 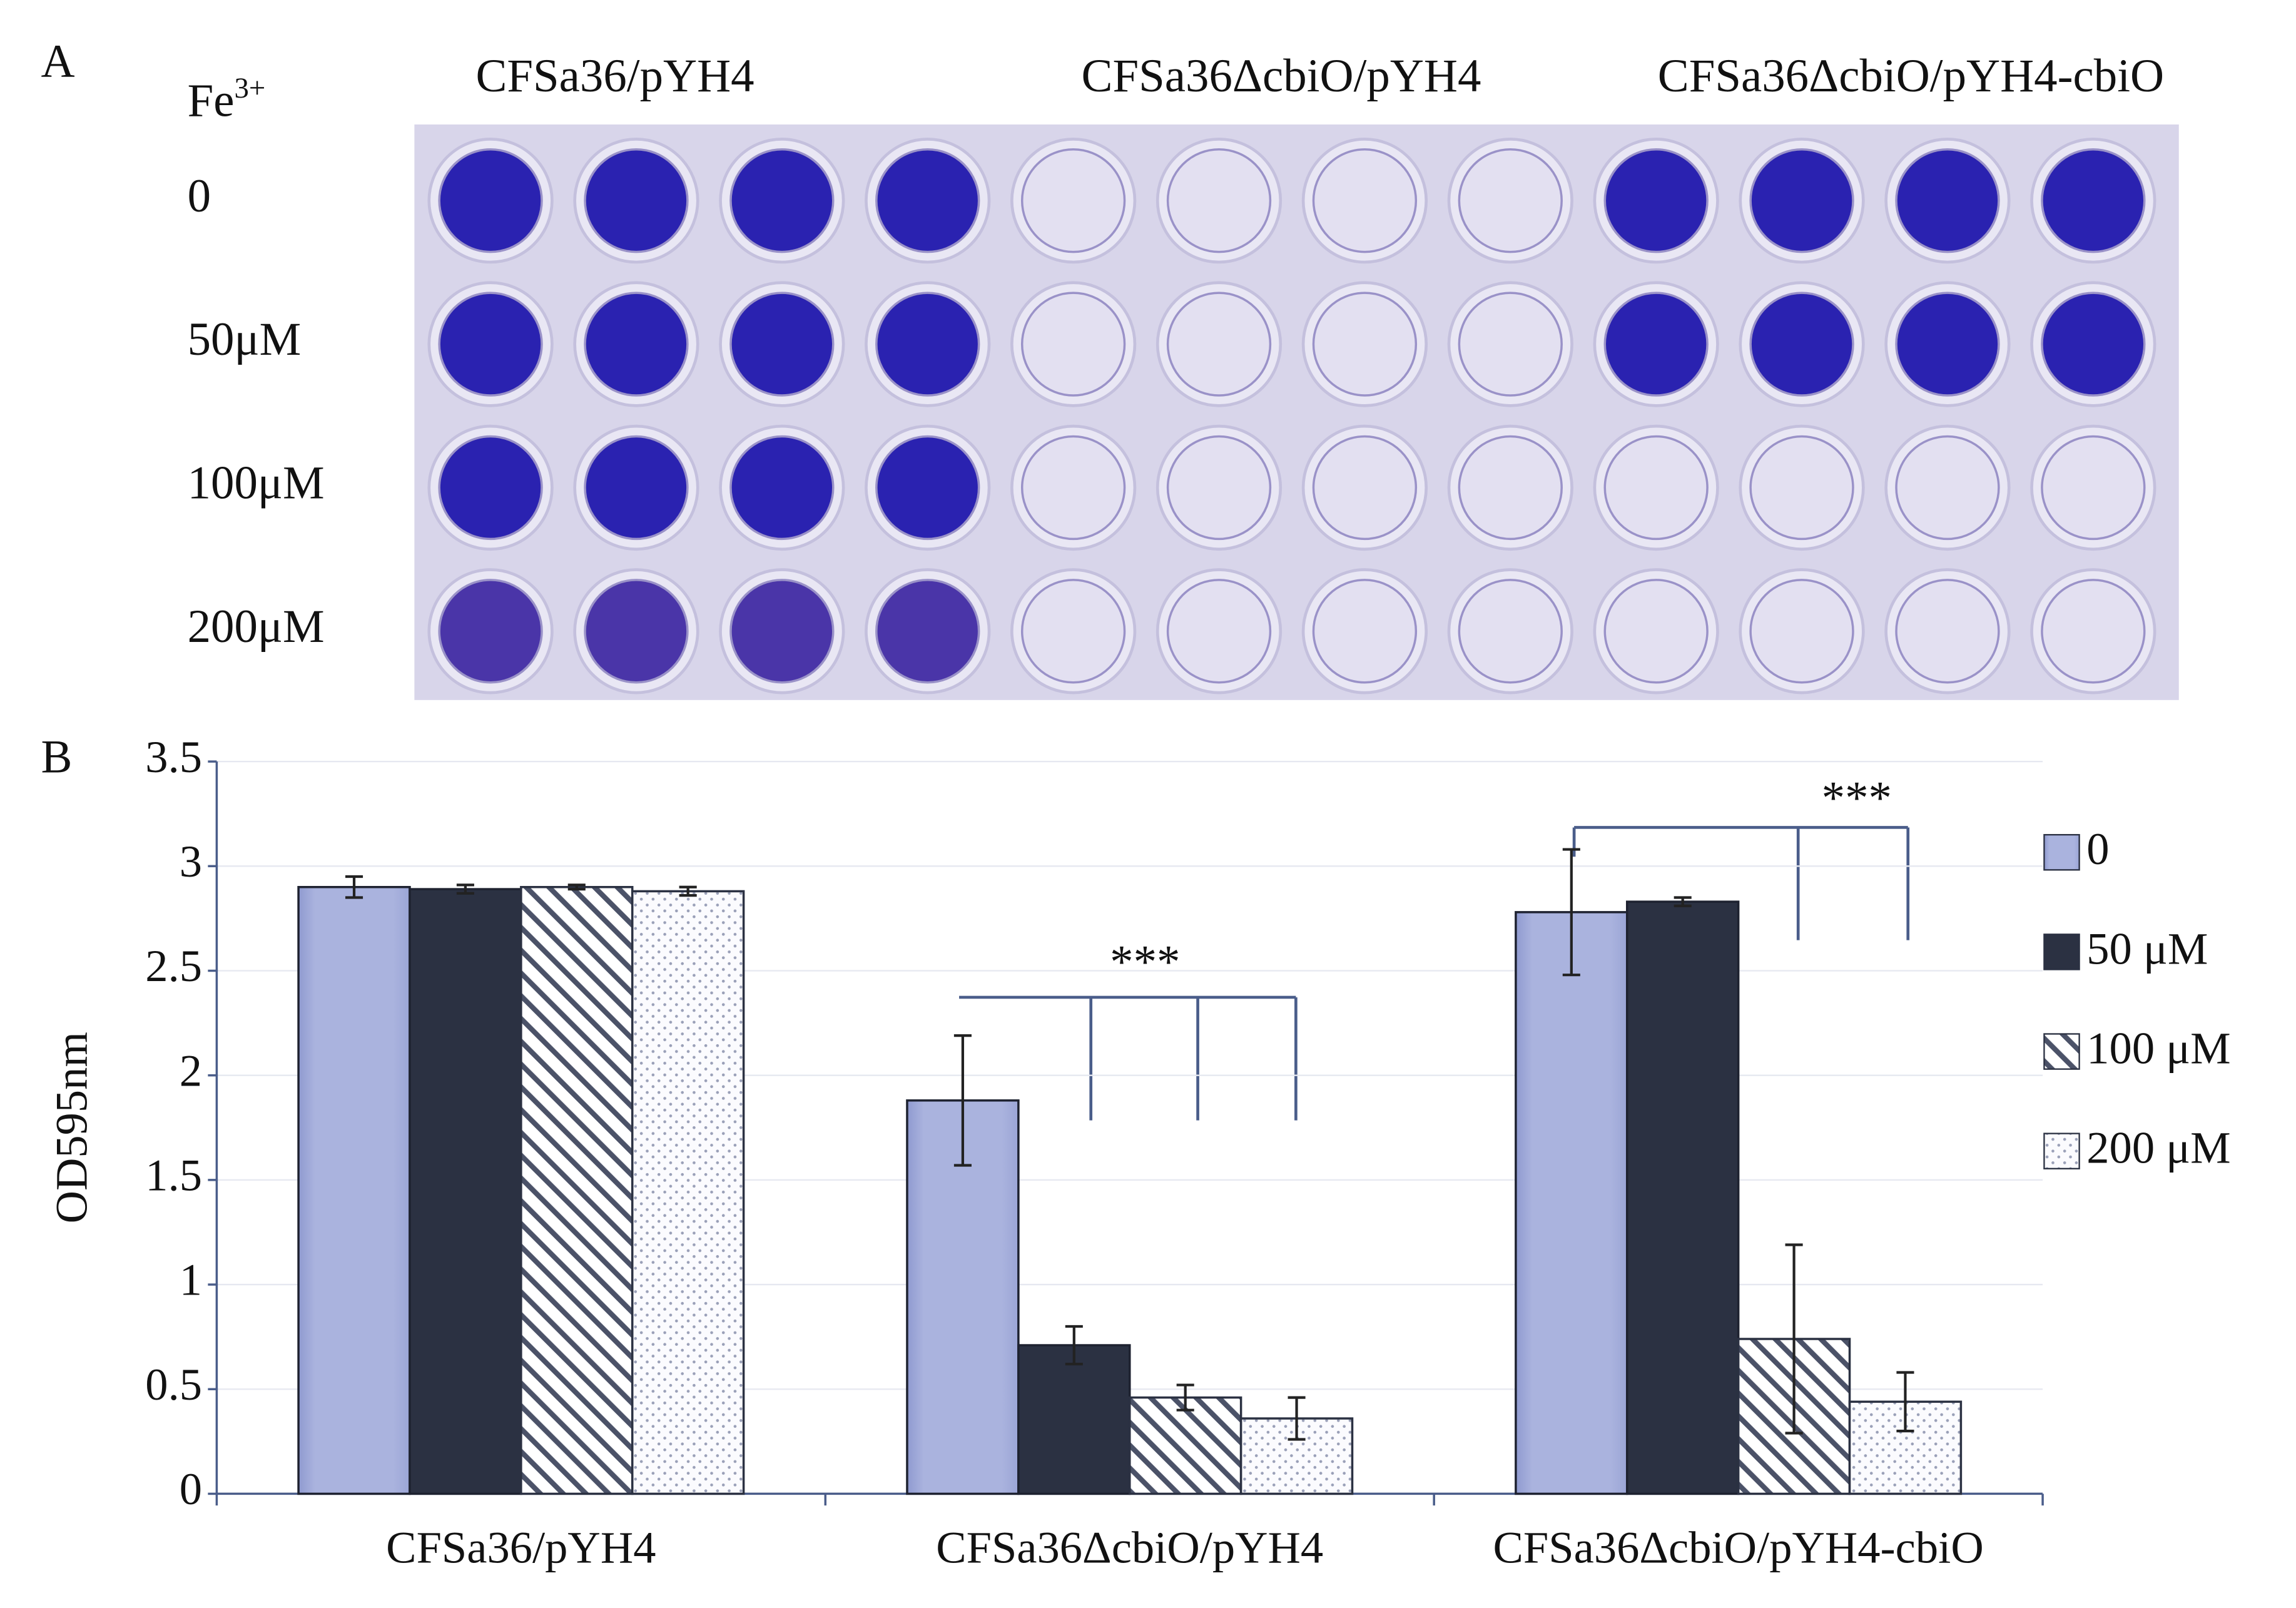 What do you see at coordinates (58, 62) in the screenshot?
I see `panel-label: A` at bounding box center [58, 62].